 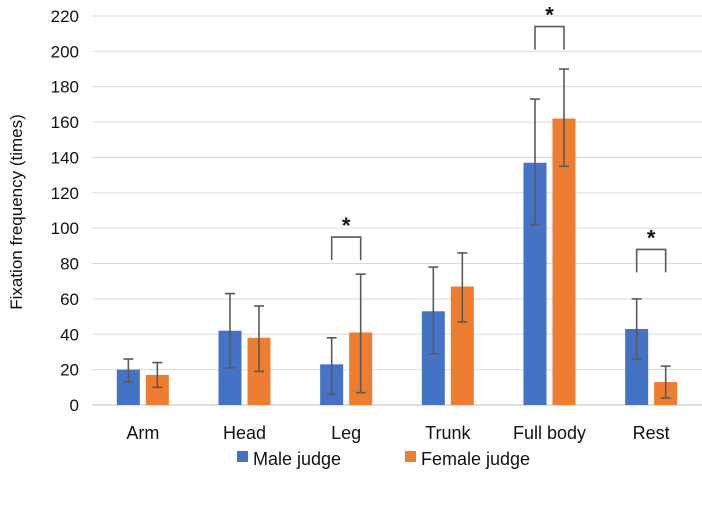 What do you see at coordinates (142, 433) in the screenshot?
I see `x-tick-label: Arm` at bounding box center [142, 433].